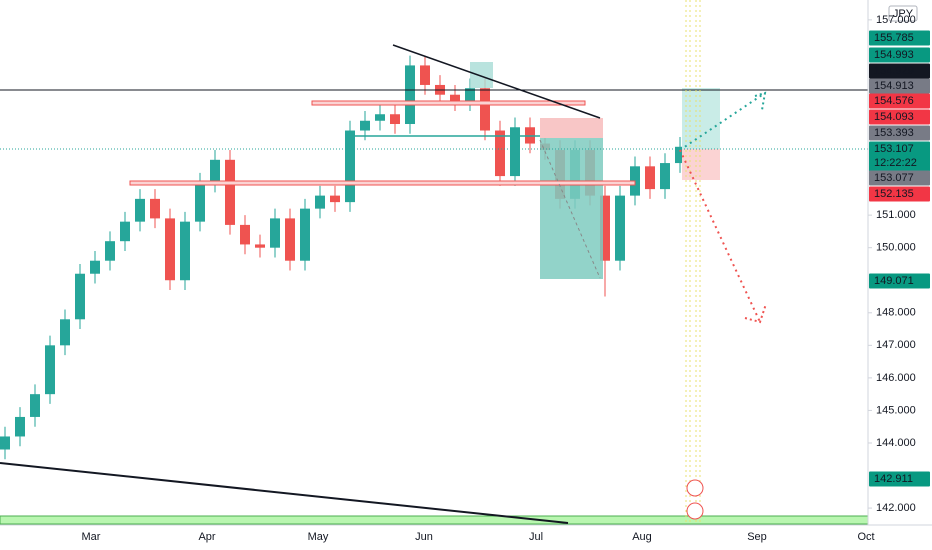 This screenshot has width=932, height=550. I want to click on y-tick-label: 157.000, so click(896, 20).